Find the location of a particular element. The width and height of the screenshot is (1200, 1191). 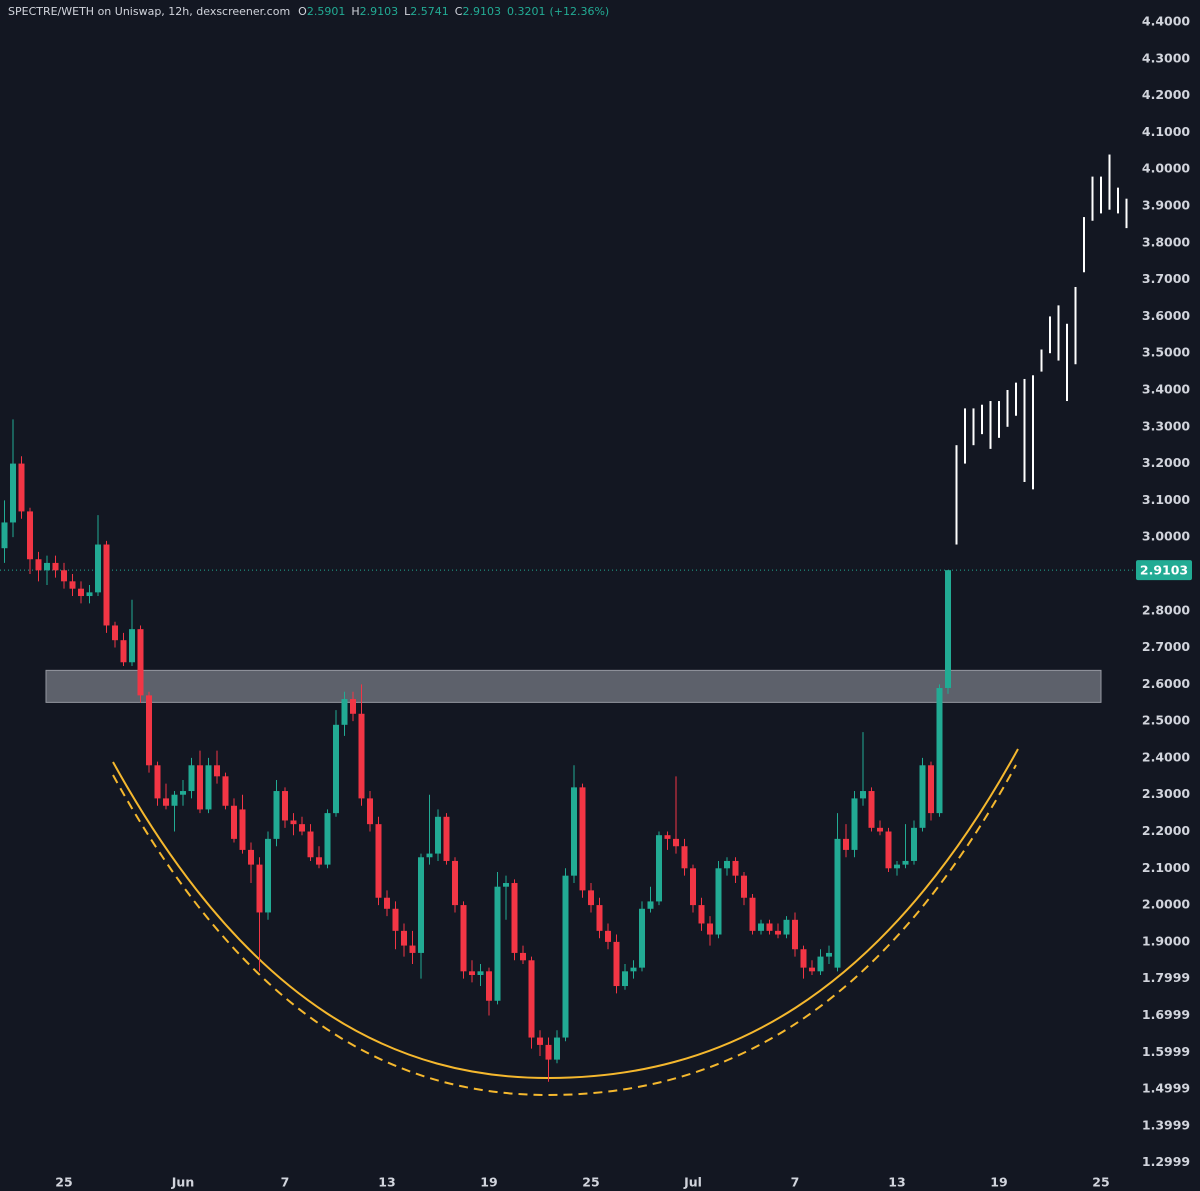

ohlc-key: C is located at coordinates (459, 11).